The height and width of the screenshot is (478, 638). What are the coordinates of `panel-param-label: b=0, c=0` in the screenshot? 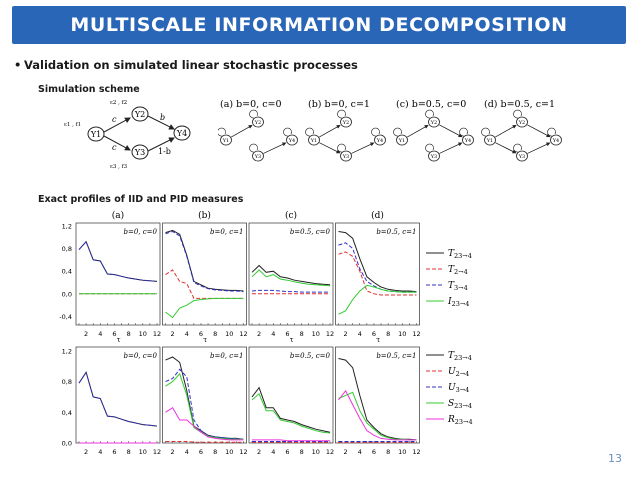 It's located at (141, 356).